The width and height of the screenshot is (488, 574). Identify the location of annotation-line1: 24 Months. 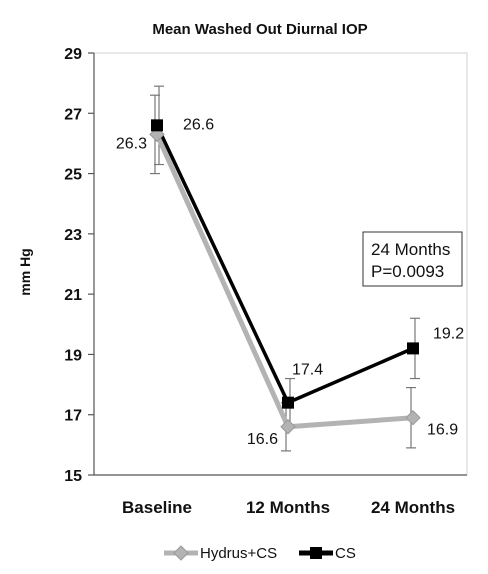
(410, 249).